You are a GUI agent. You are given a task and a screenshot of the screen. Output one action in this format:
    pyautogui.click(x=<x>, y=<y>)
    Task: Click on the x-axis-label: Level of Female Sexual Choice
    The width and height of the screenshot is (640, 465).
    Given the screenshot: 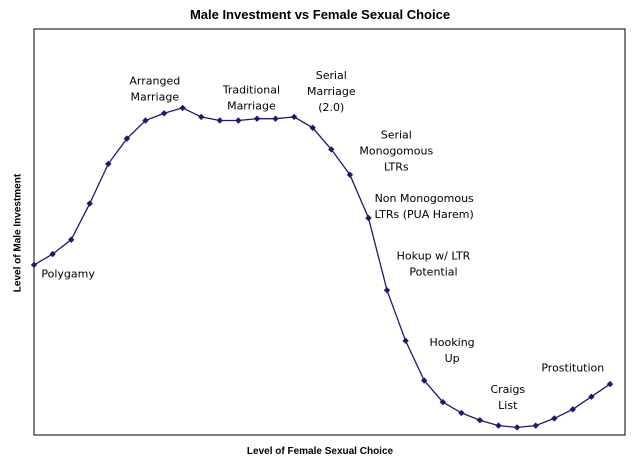 What is the action you would take?
    pyautogui.click(x=320, y=451)
    